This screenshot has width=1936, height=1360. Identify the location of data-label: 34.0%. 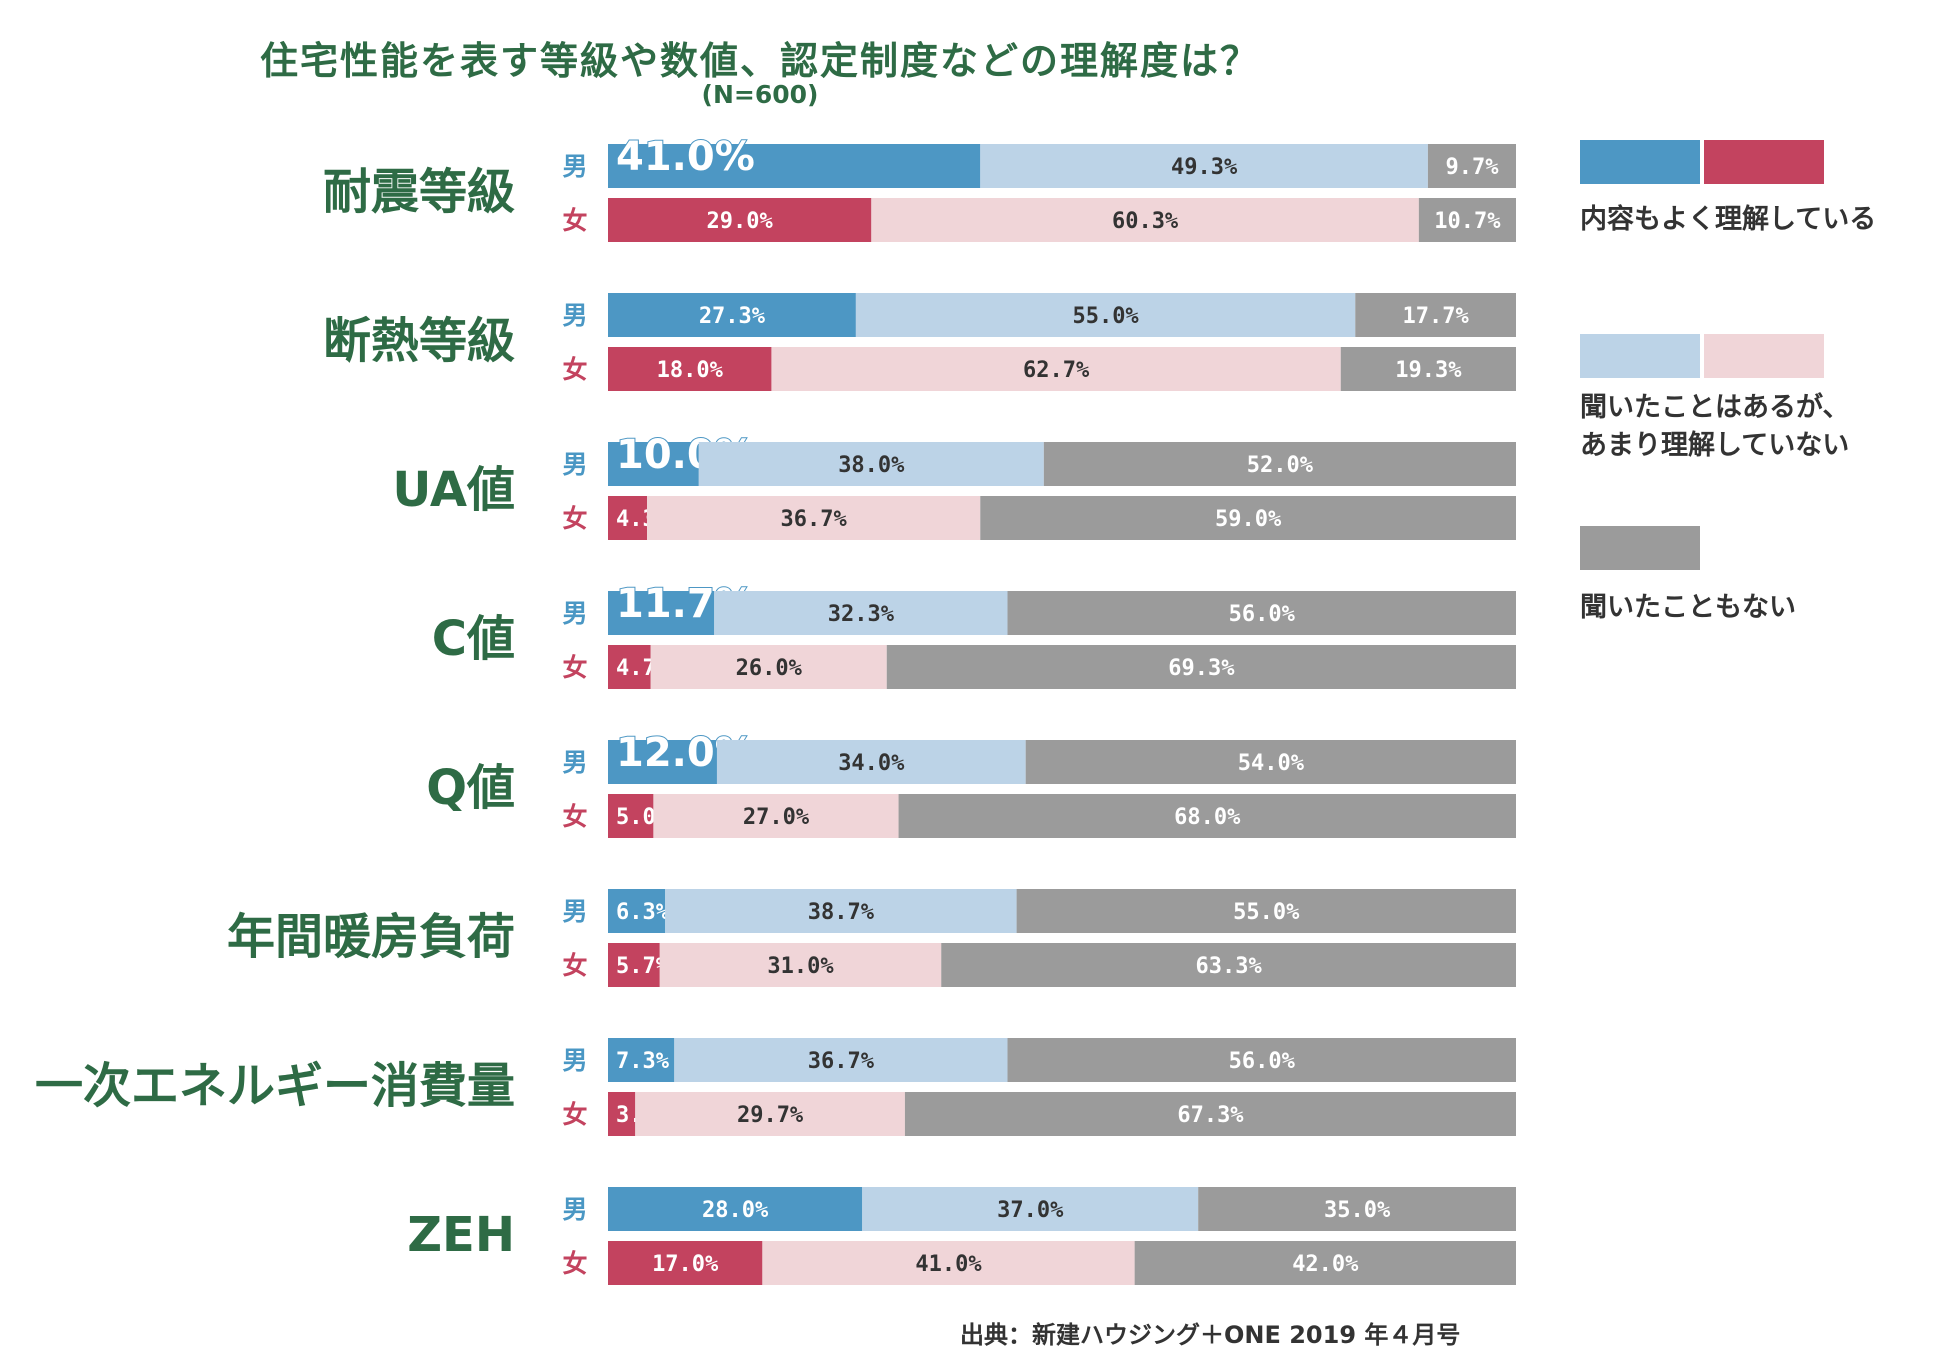
(871, 763).